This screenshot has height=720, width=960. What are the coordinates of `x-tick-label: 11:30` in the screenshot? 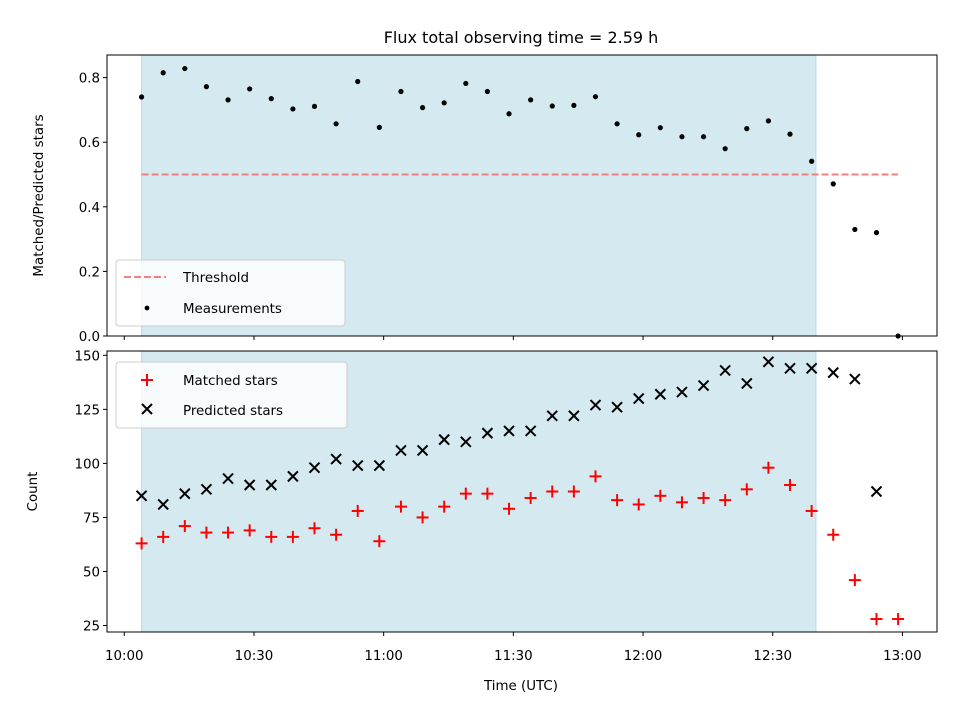 It's located at (513, 656).